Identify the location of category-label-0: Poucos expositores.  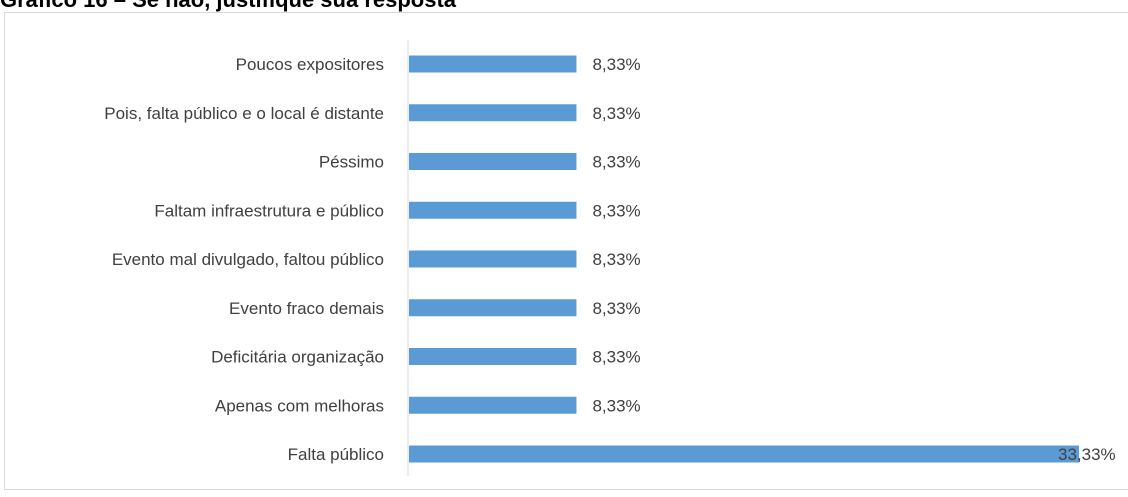
(310, 64).